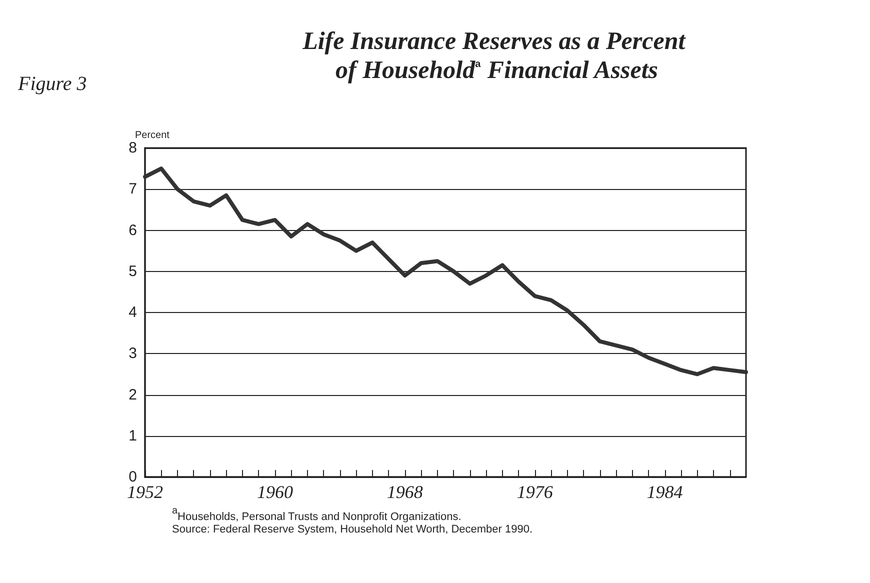 This screenshot has width=870, height=583. What do you see at coordinates (317, 514) in the screenshot?
I see `text: aHouseholds, Personal Trusts and Nonprofit Organizations.` at bounding box center [317, 514].